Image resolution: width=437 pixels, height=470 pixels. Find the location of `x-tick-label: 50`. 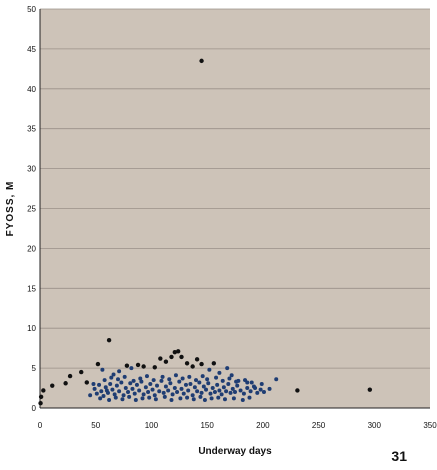

x-tick-label: 50 is located at coordinates (95, 425).